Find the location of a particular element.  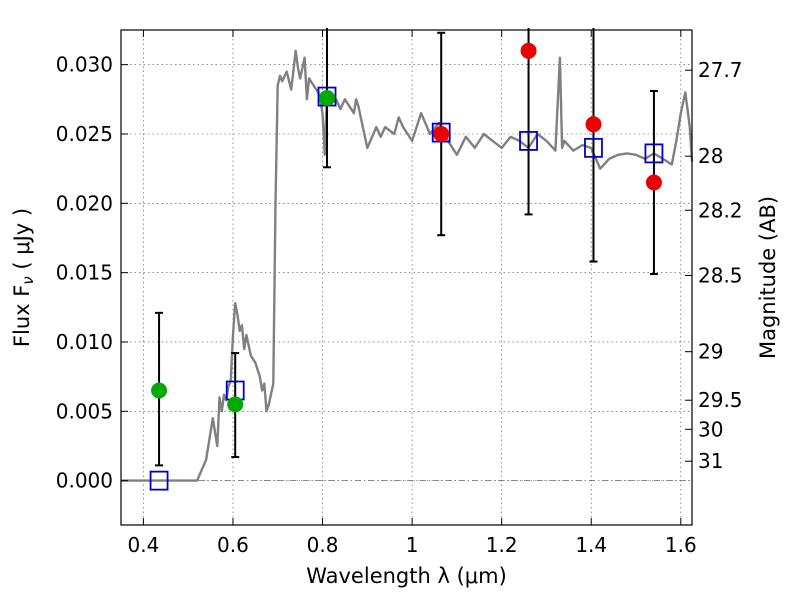

y2-tick-label: 27.7 is located at coordinates (720, 70).